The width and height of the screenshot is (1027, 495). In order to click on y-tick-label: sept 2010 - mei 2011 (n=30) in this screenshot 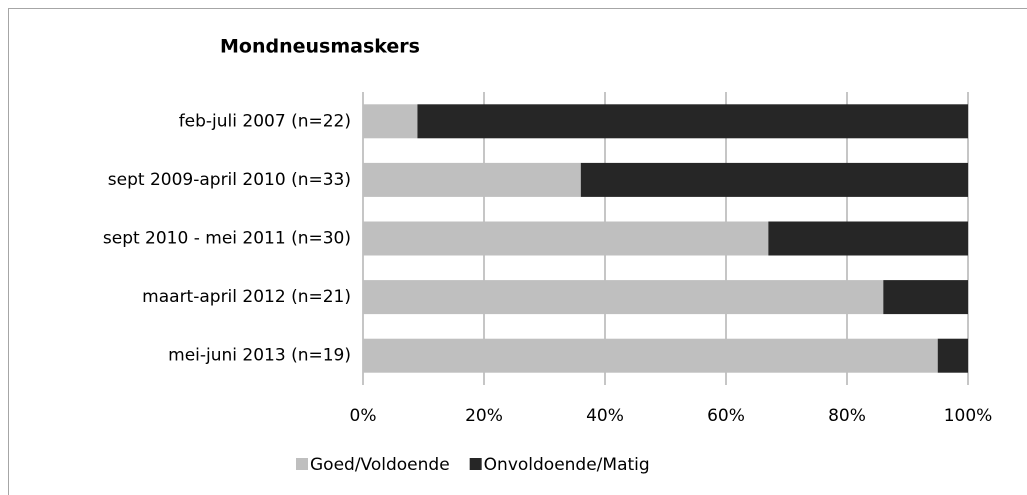, I will do `click(227, 239)`.